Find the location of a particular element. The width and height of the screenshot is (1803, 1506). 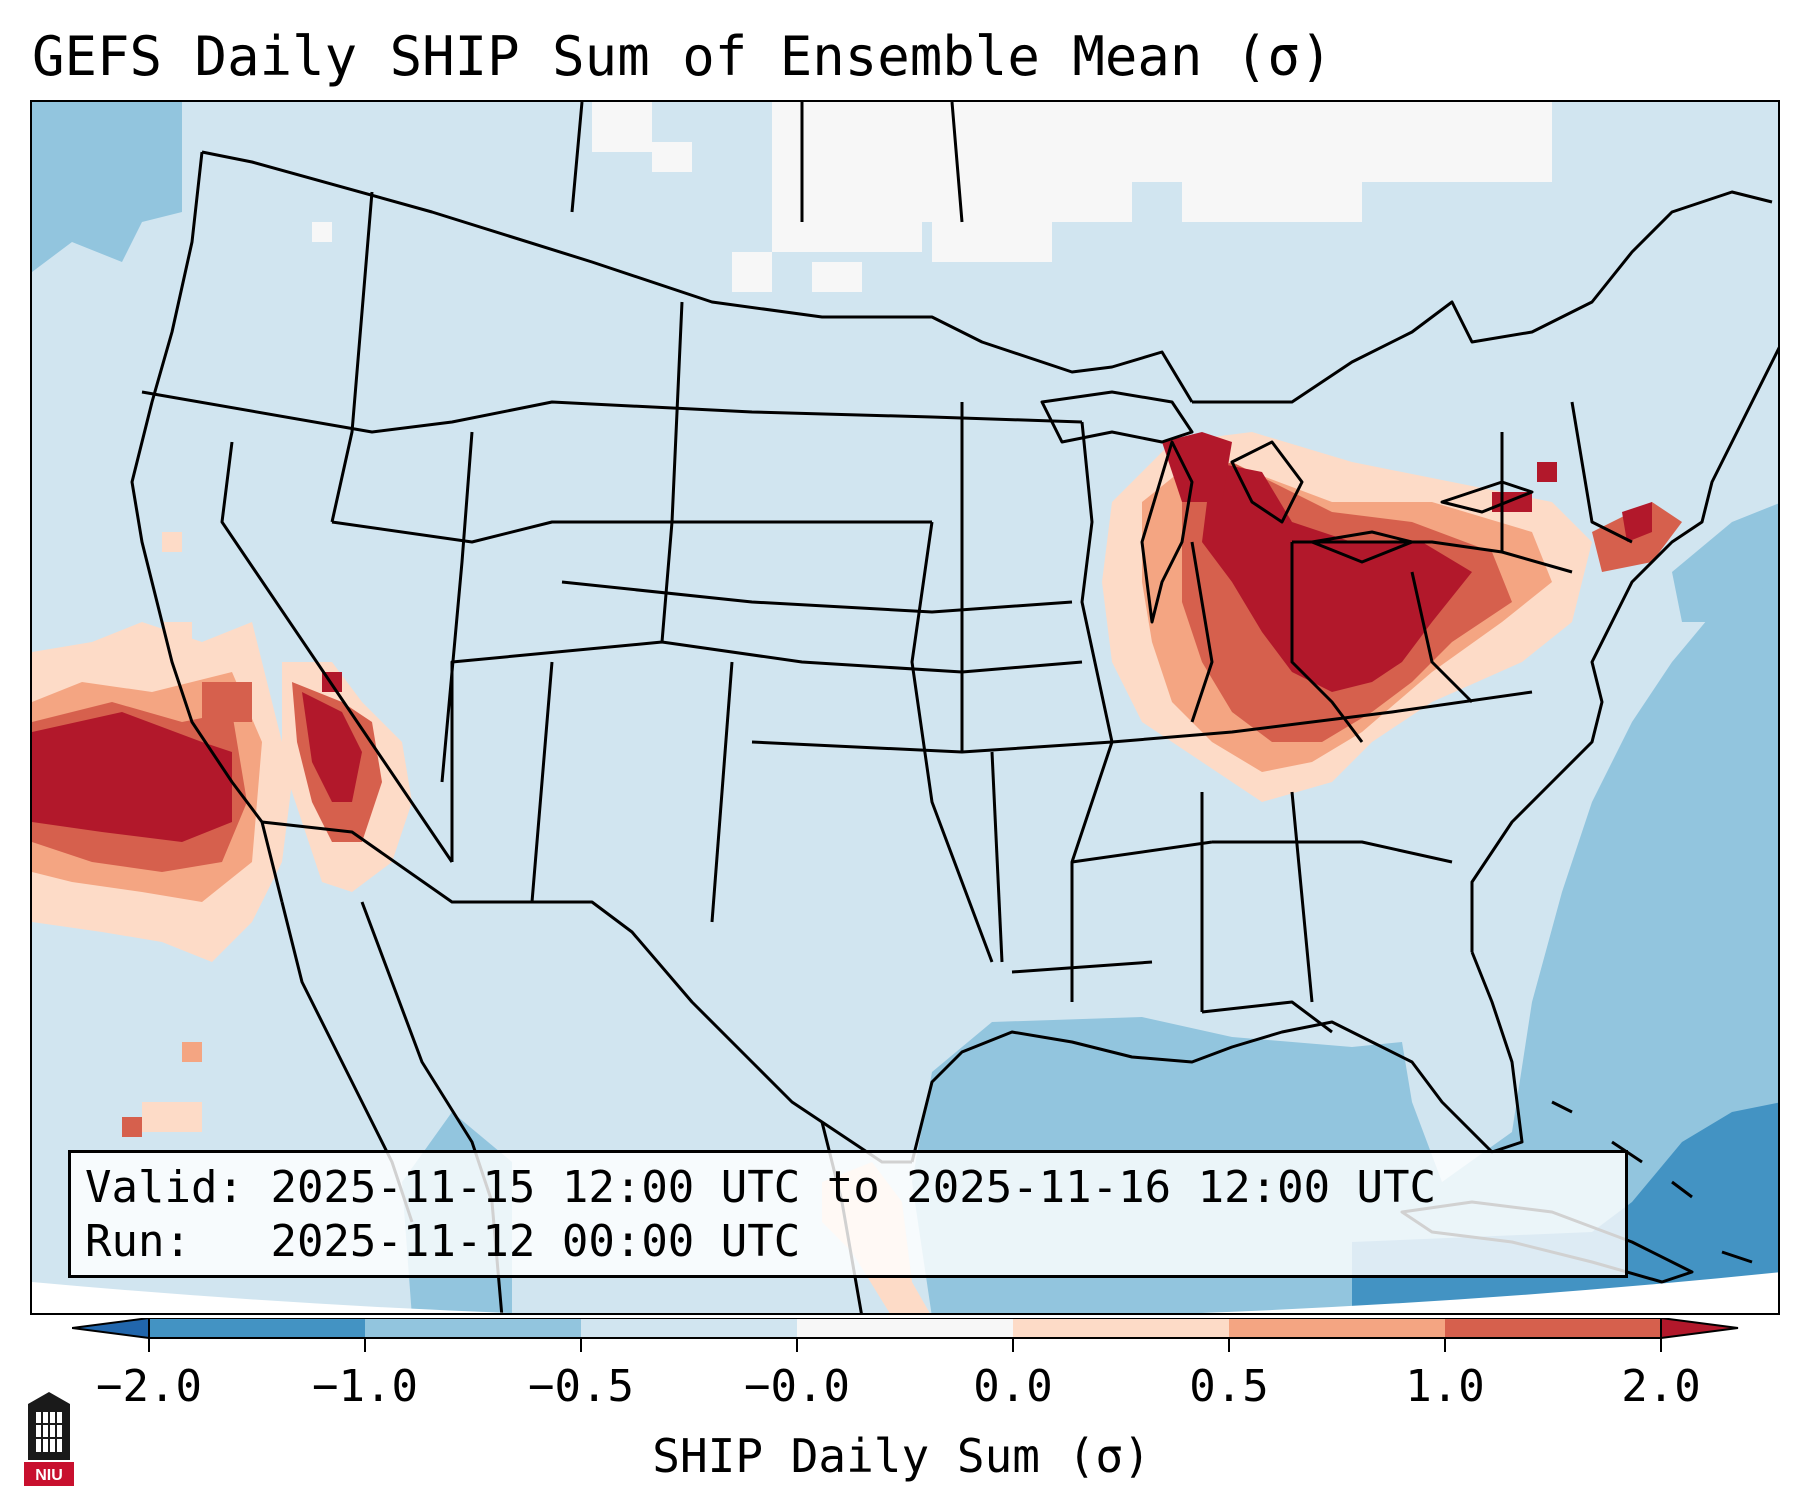

valid-label: Valid: is located at coordinates (164, 1187).